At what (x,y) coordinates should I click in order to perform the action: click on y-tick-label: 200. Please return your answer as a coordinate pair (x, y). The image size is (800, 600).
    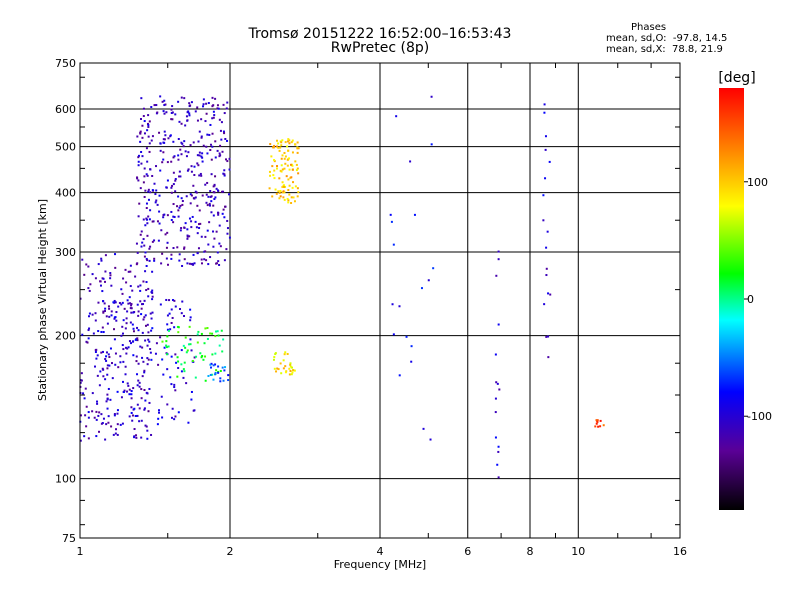
    Looking at the image, I should click on (65, 336).